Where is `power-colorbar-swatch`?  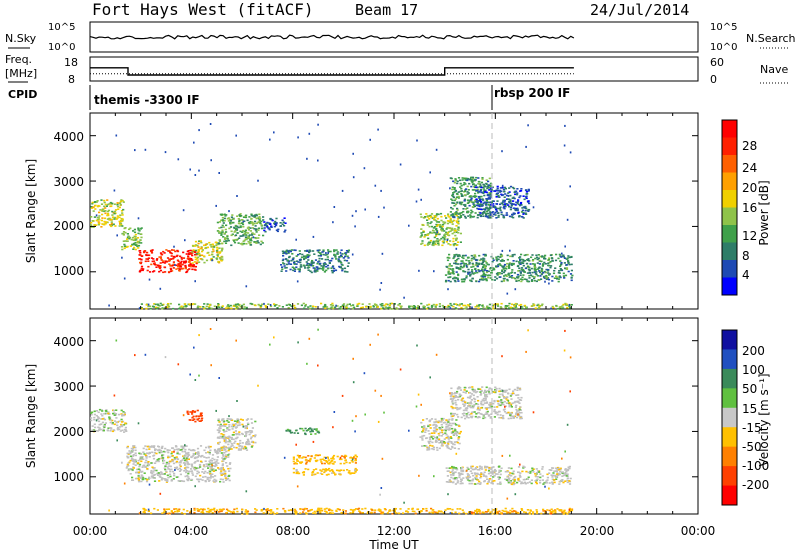 power-colorbar-swatch is located at coordinates (729, 199).